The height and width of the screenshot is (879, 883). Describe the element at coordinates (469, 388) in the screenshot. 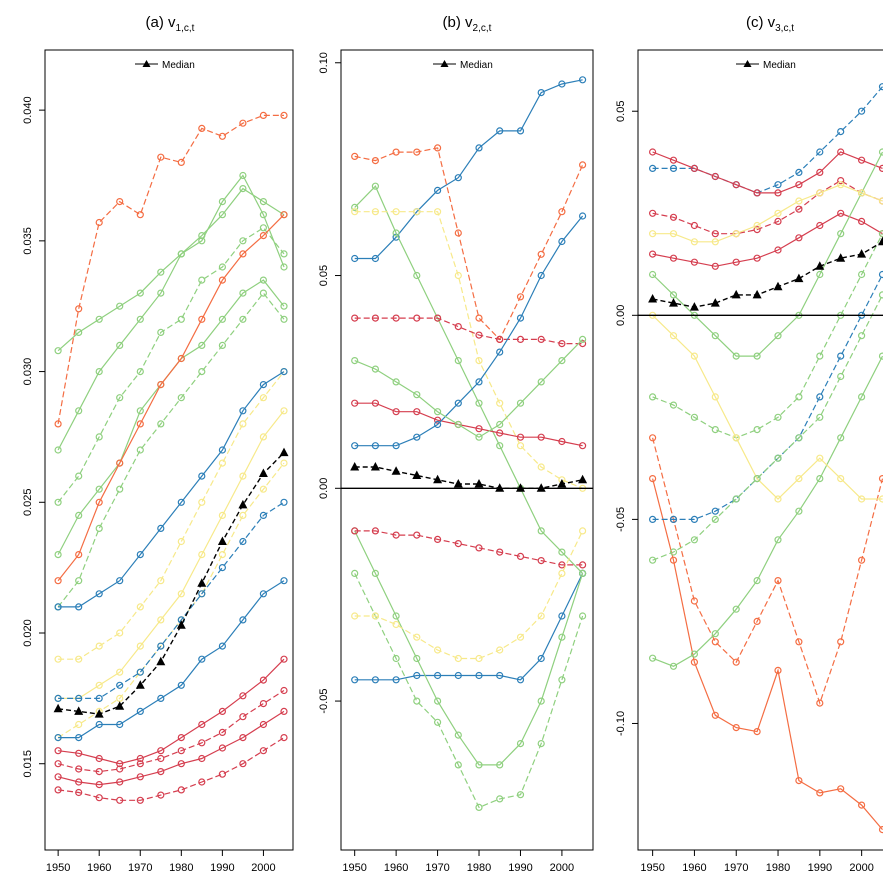

I see `series-green` at that location.